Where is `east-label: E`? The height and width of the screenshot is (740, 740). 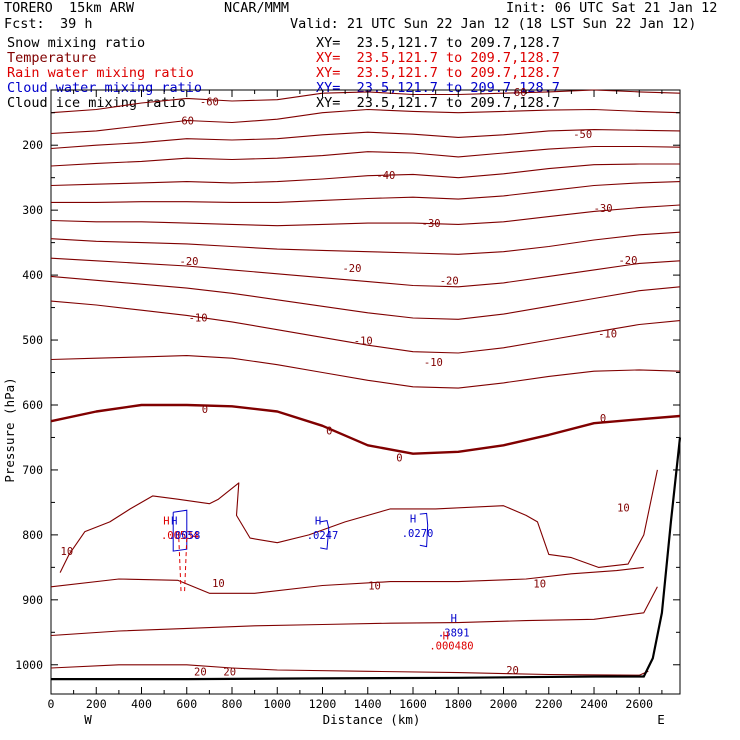
east-label: E is located at coordinates (661, 719).